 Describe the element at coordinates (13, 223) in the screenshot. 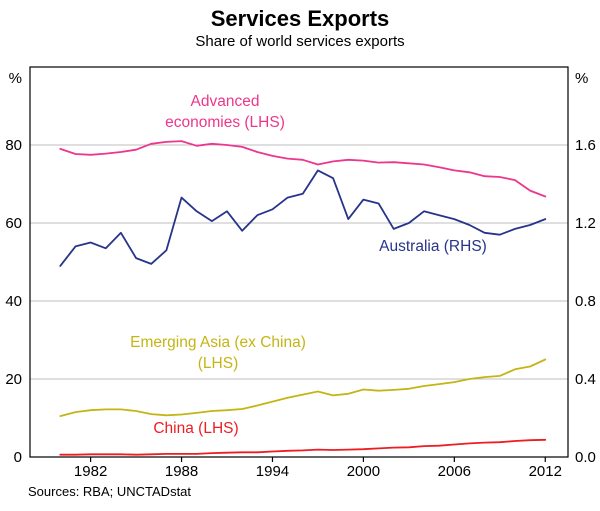

I see `y-axis-left-tick-label: 60` at that location.